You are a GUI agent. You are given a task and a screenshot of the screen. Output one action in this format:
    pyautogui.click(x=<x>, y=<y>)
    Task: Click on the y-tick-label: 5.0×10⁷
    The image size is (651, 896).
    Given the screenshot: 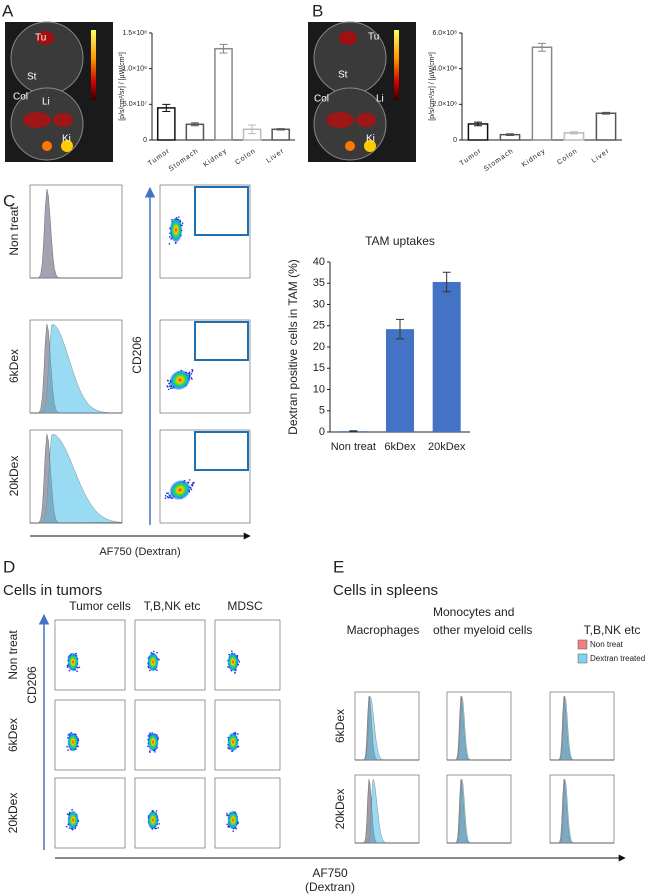 What is the action you would take?
    pyautogui.click(x=135, y=104)
    